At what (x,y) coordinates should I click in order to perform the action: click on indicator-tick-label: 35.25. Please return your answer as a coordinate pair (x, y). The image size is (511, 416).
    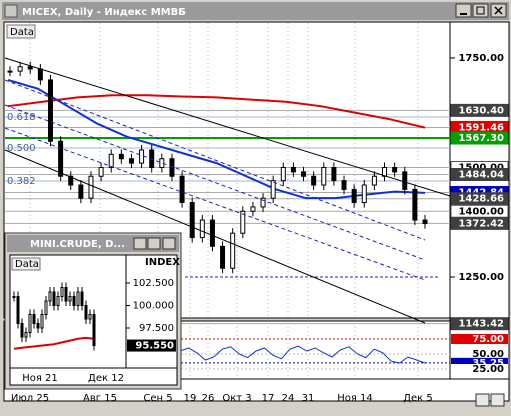
    Looking at the image, I should click on (488, 363).